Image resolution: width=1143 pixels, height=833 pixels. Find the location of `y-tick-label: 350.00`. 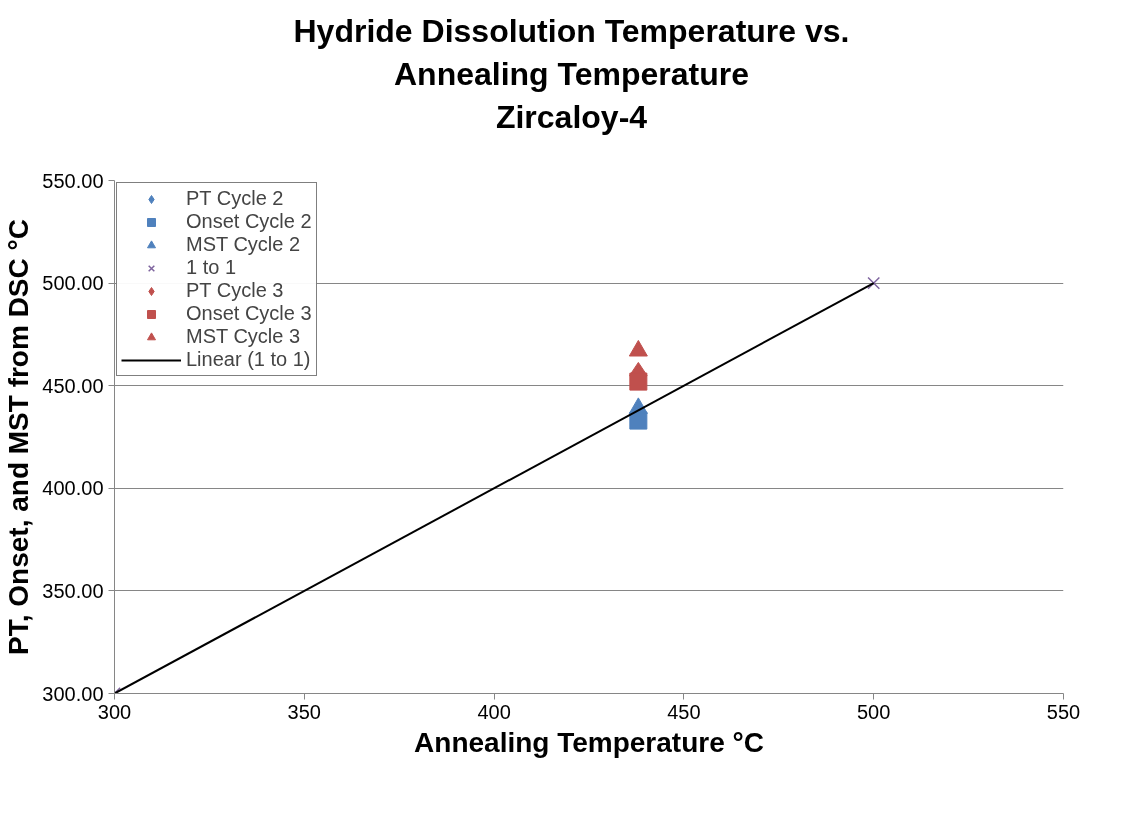

y-tick-label: 350.00 is located at coordinates (73, 590).